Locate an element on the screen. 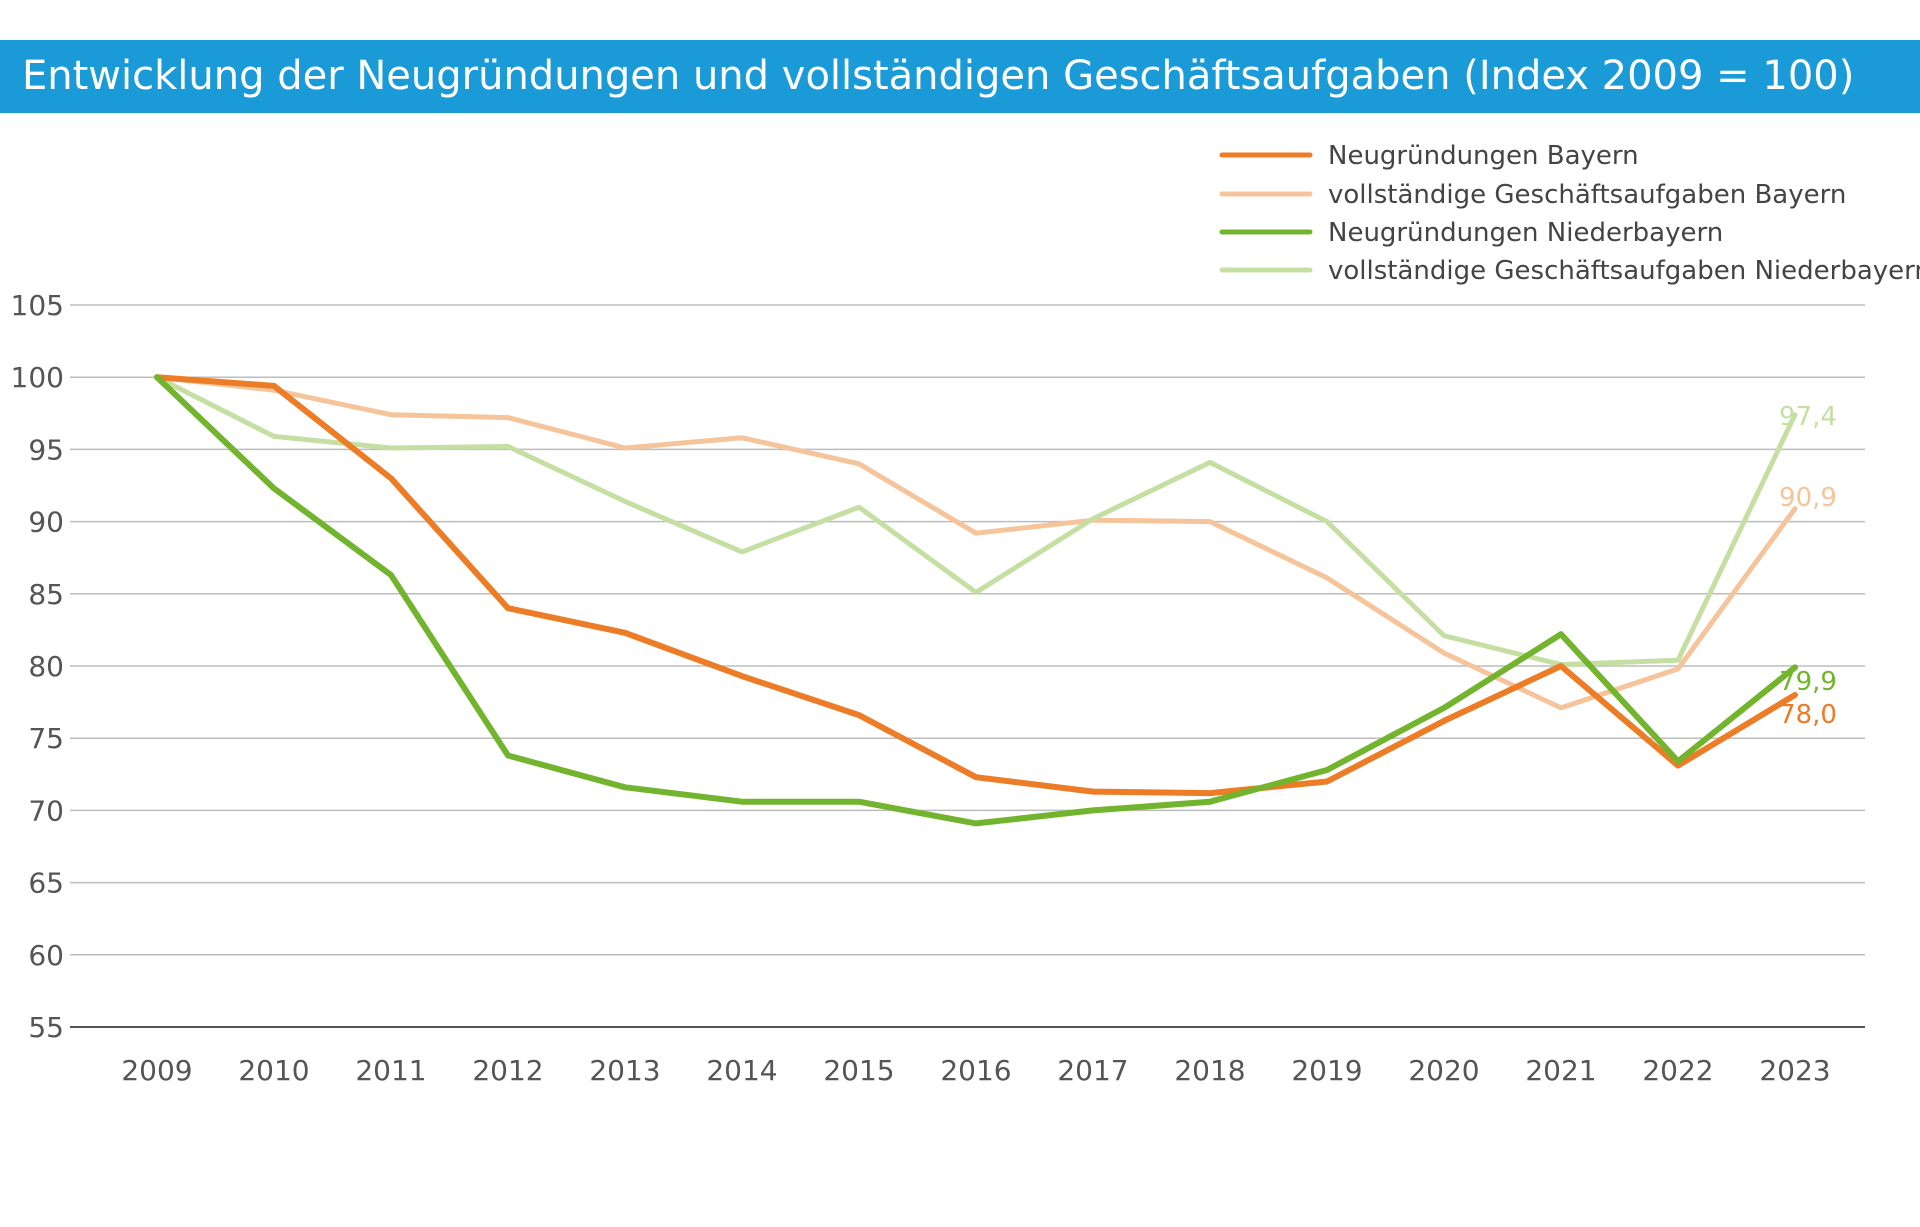 Image resolution: width=1920 pixels, height=1227 pixels. x-tick-label: 2010 is located at coordinates (273, 1070).